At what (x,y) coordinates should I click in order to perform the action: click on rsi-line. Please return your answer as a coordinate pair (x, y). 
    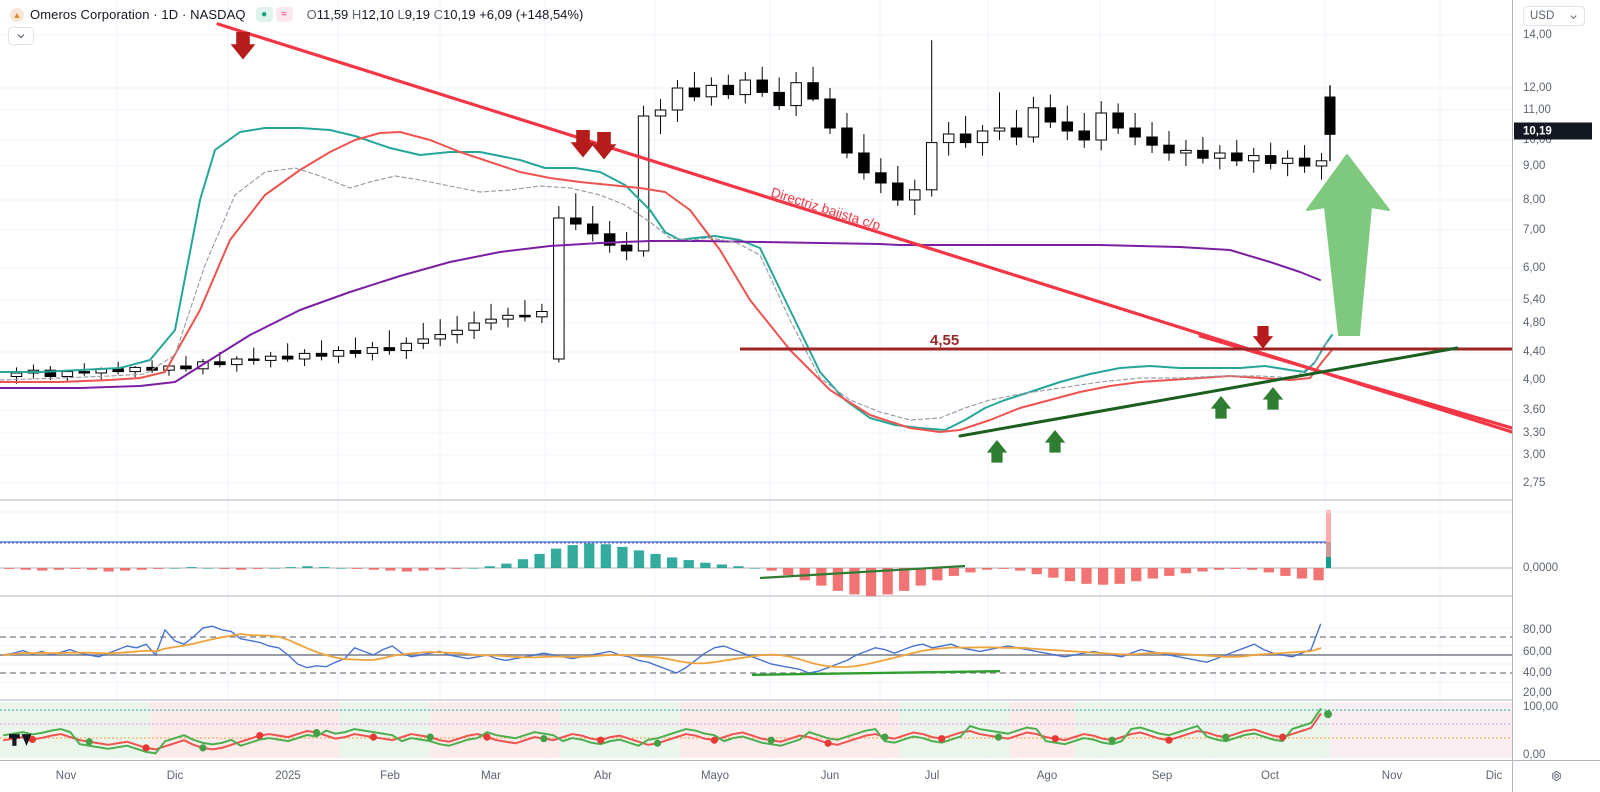
    Looking at the image, I should click on (662, 648).